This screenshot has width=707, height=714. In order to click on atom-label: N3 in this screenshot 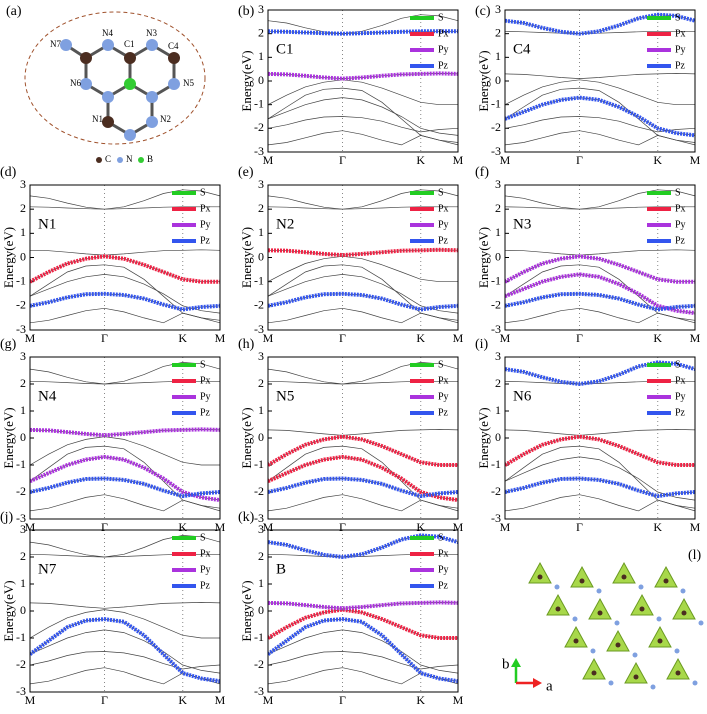, I will do `click(522, 224)`.